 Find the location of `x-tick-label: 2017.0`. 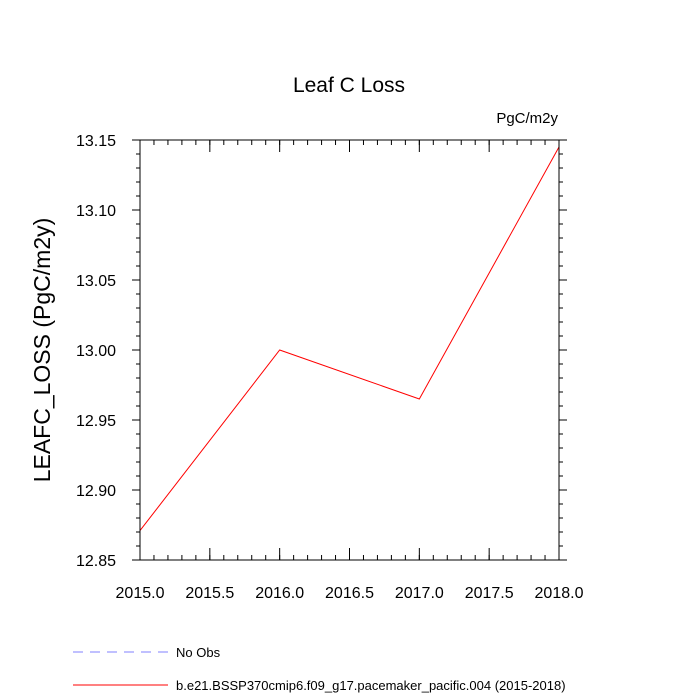

x-tick-label: 2017.0 is located at coordinates (419, 593).